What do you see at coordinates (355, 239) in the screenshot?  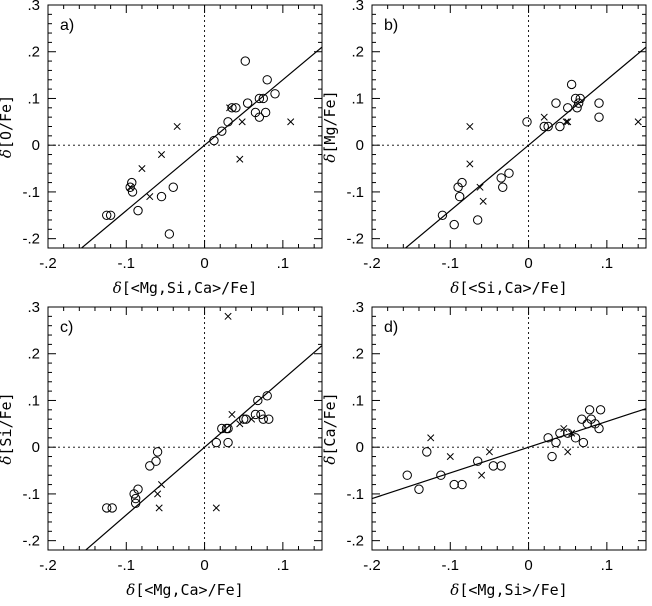 I see `y-tick-label: -.2` at bounding box center [355, 239].